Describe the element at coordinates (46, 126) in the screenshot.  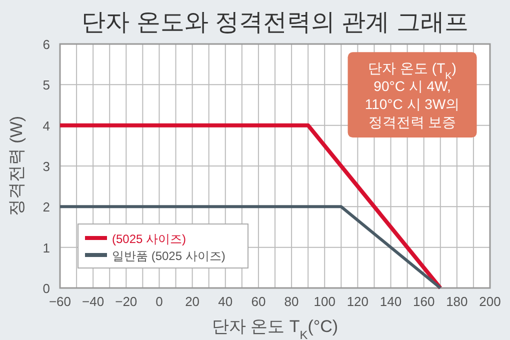
I see `y-tick-label: 4` at that location.